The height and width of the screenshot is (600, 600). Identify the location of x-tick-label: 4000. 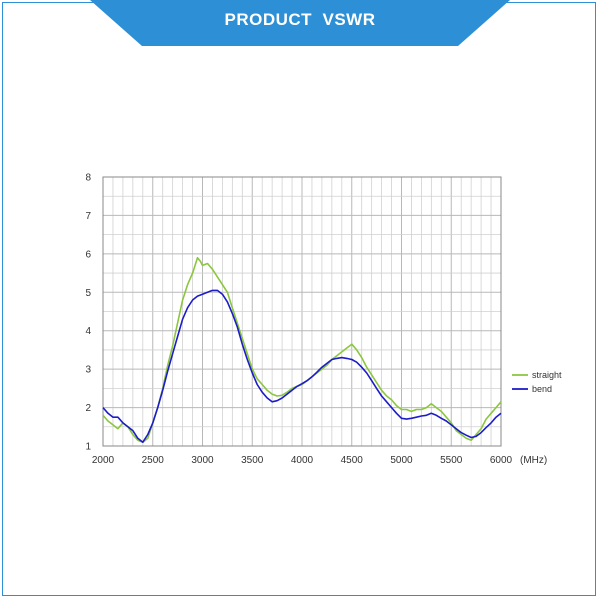
(302, 460).